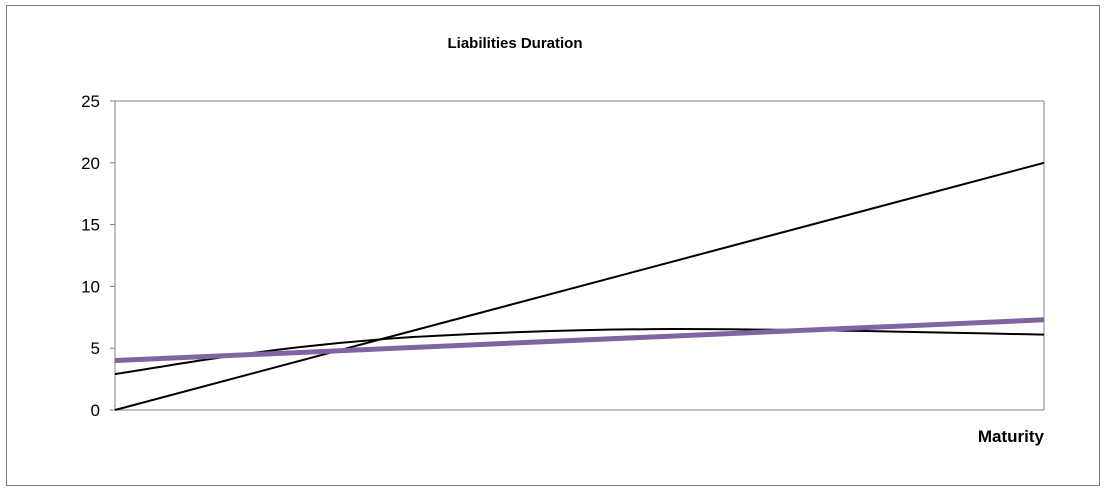 This screenshot has width=1108, height=492. I want to click on y-tick-label: 0, so click(95, 410).